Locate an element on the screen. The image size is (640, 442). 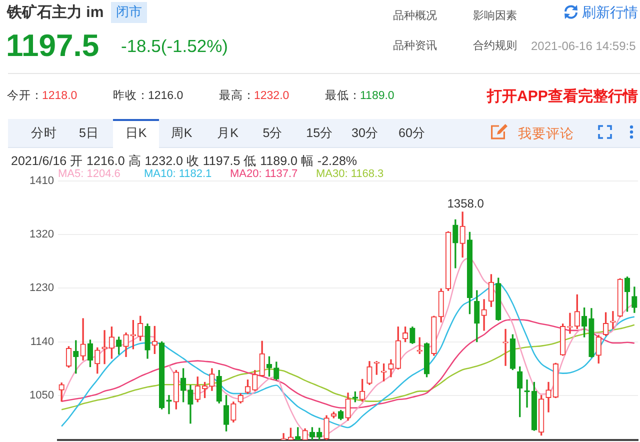
text: 最高： is located at coordinates (237, 97).